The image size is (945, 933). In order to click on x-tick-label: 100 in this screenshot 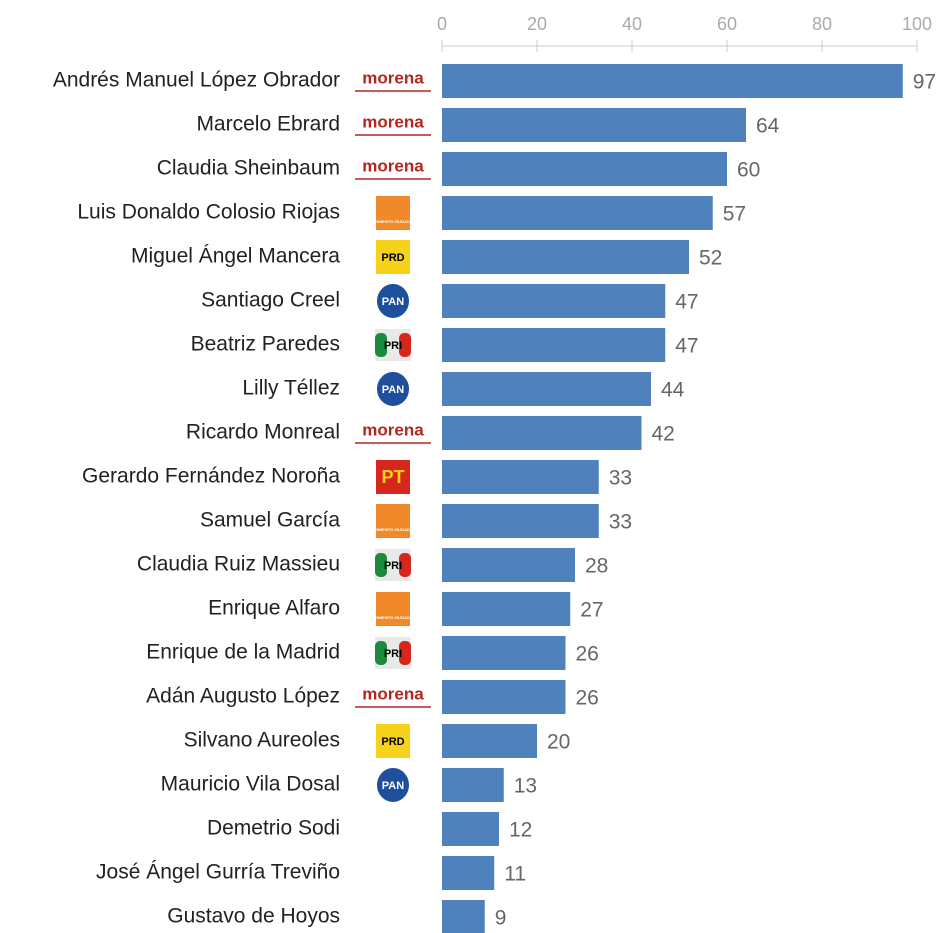, I will do `click(917, 24)`.